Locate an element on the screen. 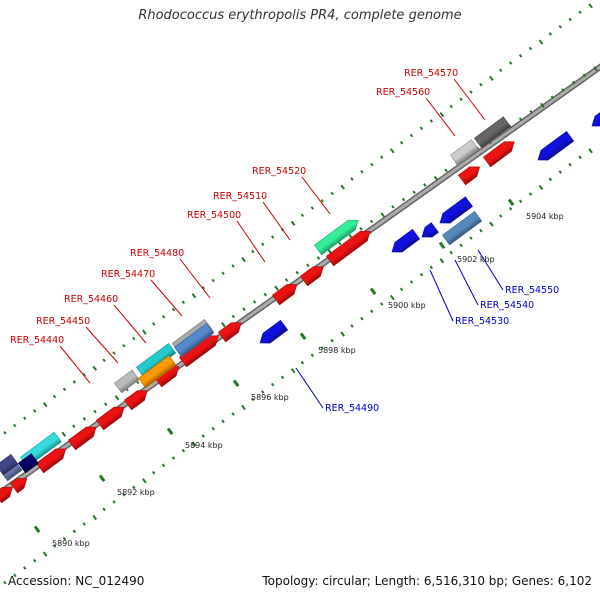 The width and height of the screenshot is (600, 600). gene-label: RER_54510 is located at coordinates (240, 196).